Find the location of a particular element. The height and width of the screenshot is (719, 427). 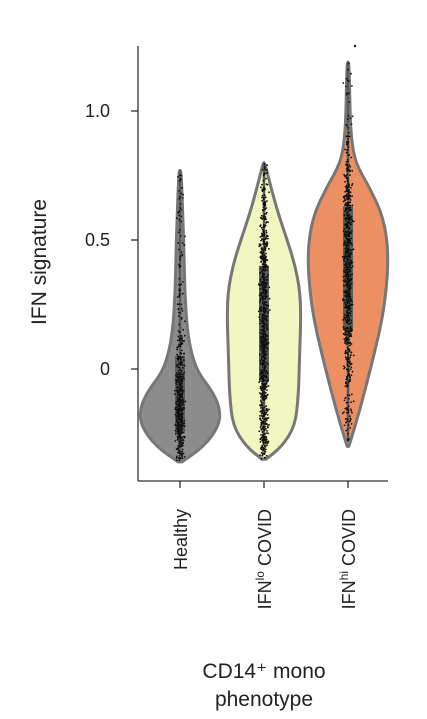

violin-points is located at coordinates (180, 318).